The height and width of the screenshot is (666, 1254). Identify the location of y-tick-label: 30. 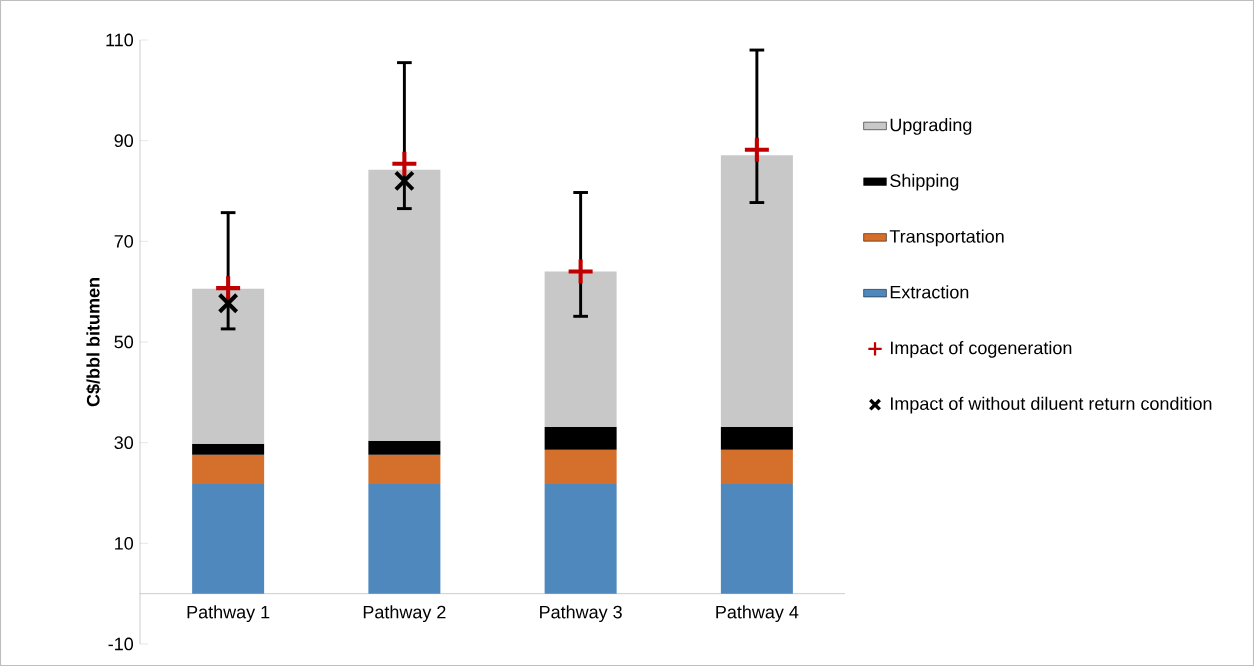
(124, 443).